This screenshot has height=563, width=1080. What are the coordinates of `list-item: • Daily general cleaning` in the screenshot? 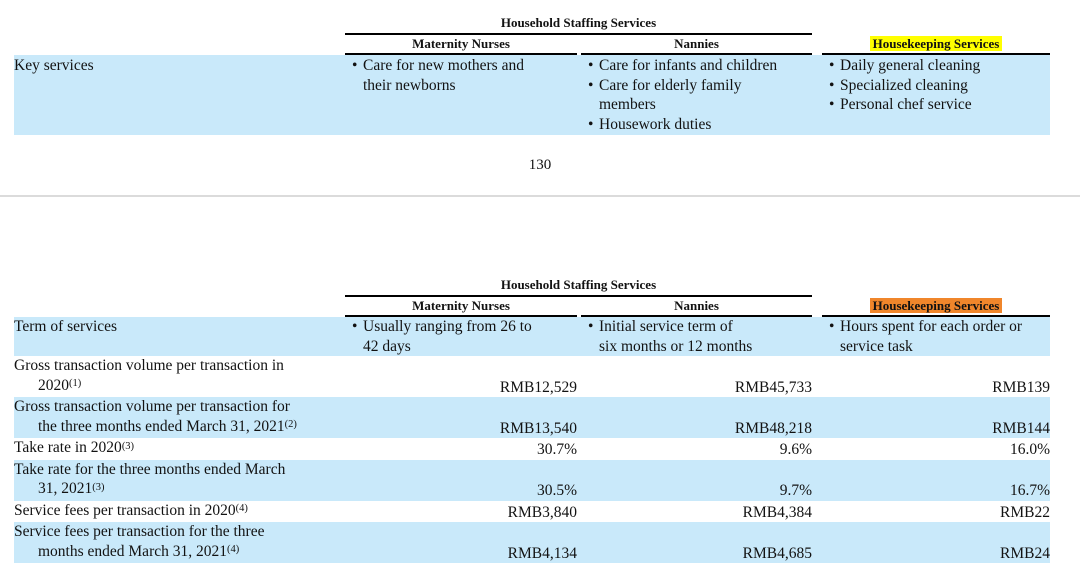 It's located at (936, 66).